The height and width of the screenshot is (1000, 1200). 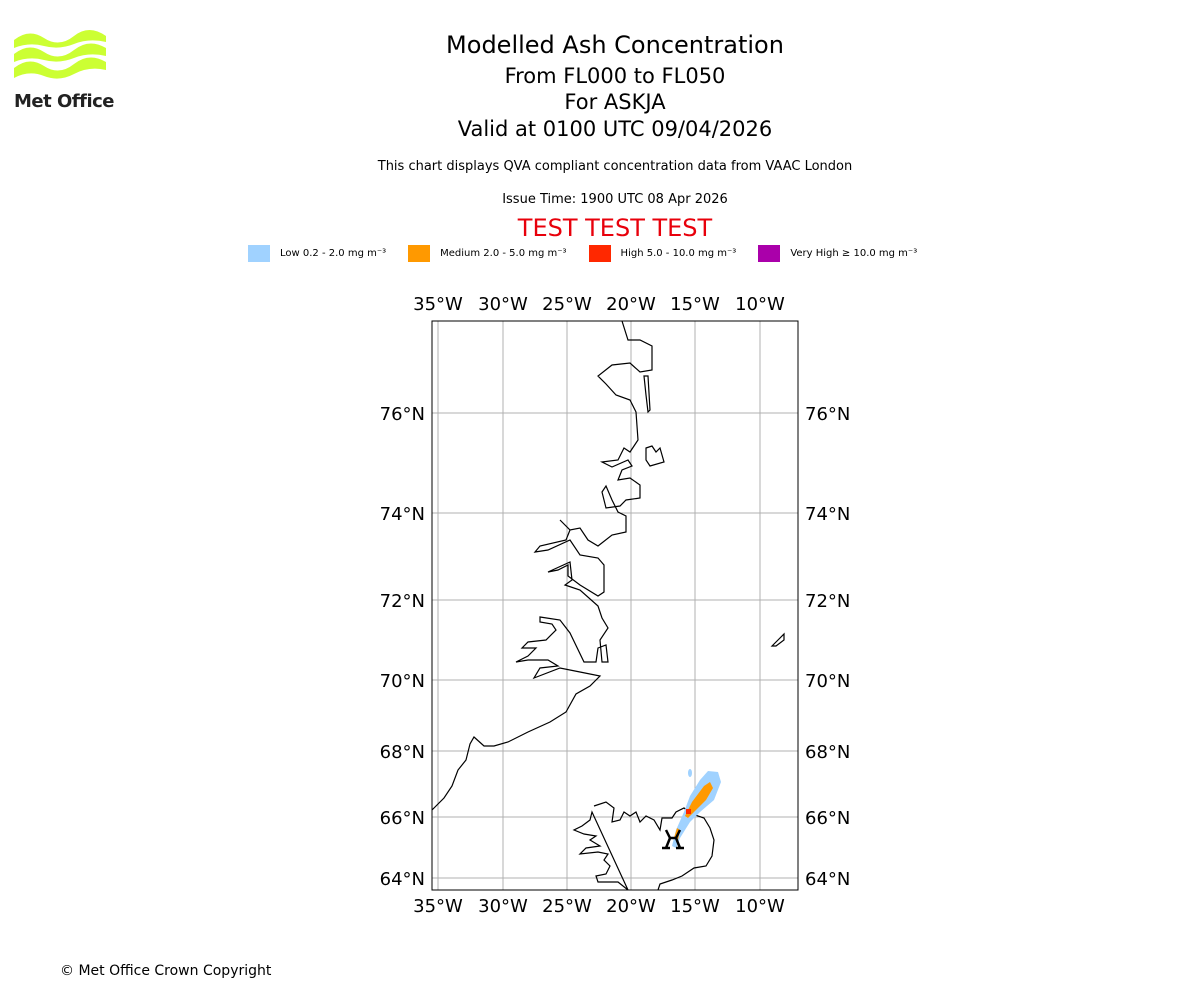 I want to click on ash-medium, so click(x=699, y=800).